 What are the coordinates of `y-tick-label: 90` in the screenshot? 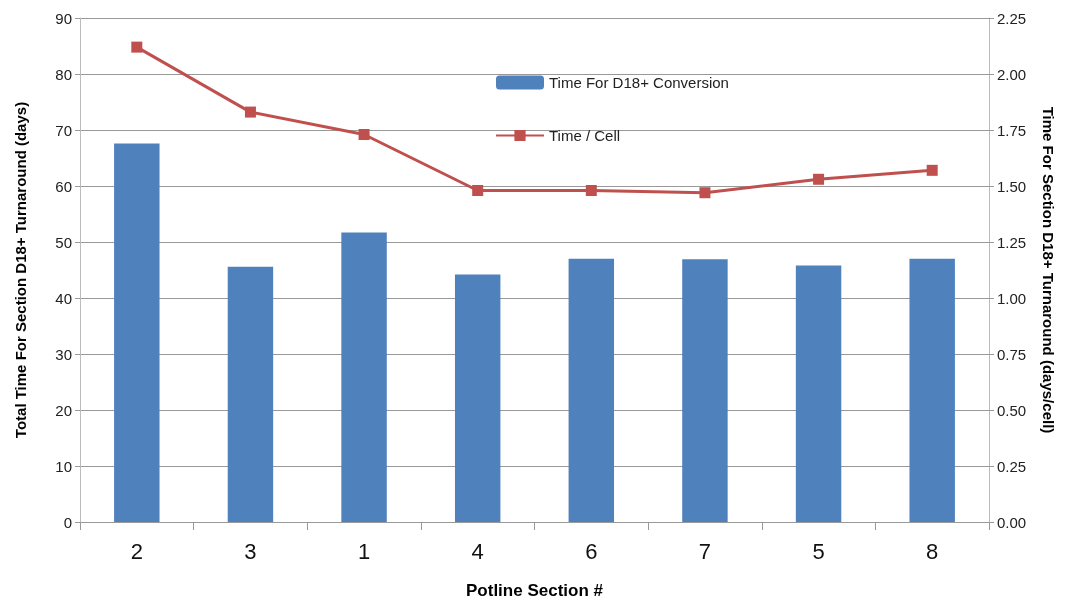 It's located at (63, 18).